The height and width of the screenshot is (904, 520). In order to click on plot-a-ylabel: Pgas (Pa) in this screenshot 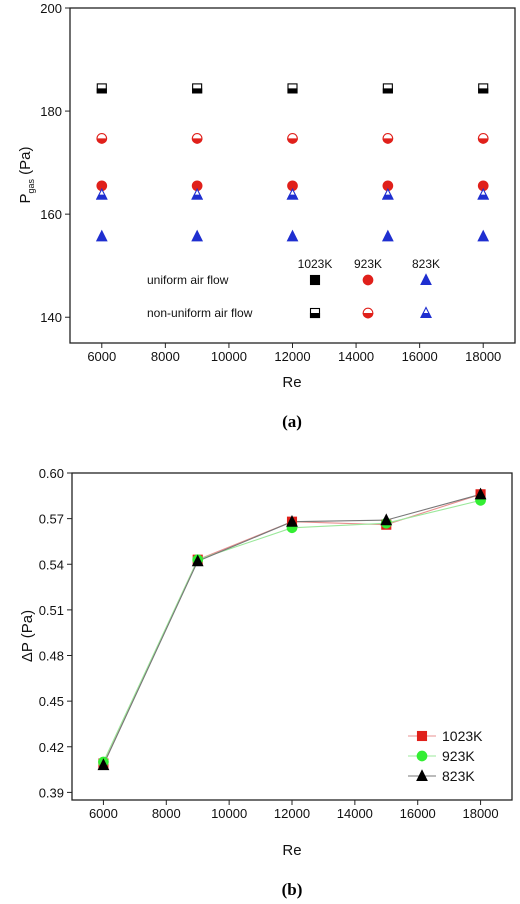, I will do `click(26, 174)`.